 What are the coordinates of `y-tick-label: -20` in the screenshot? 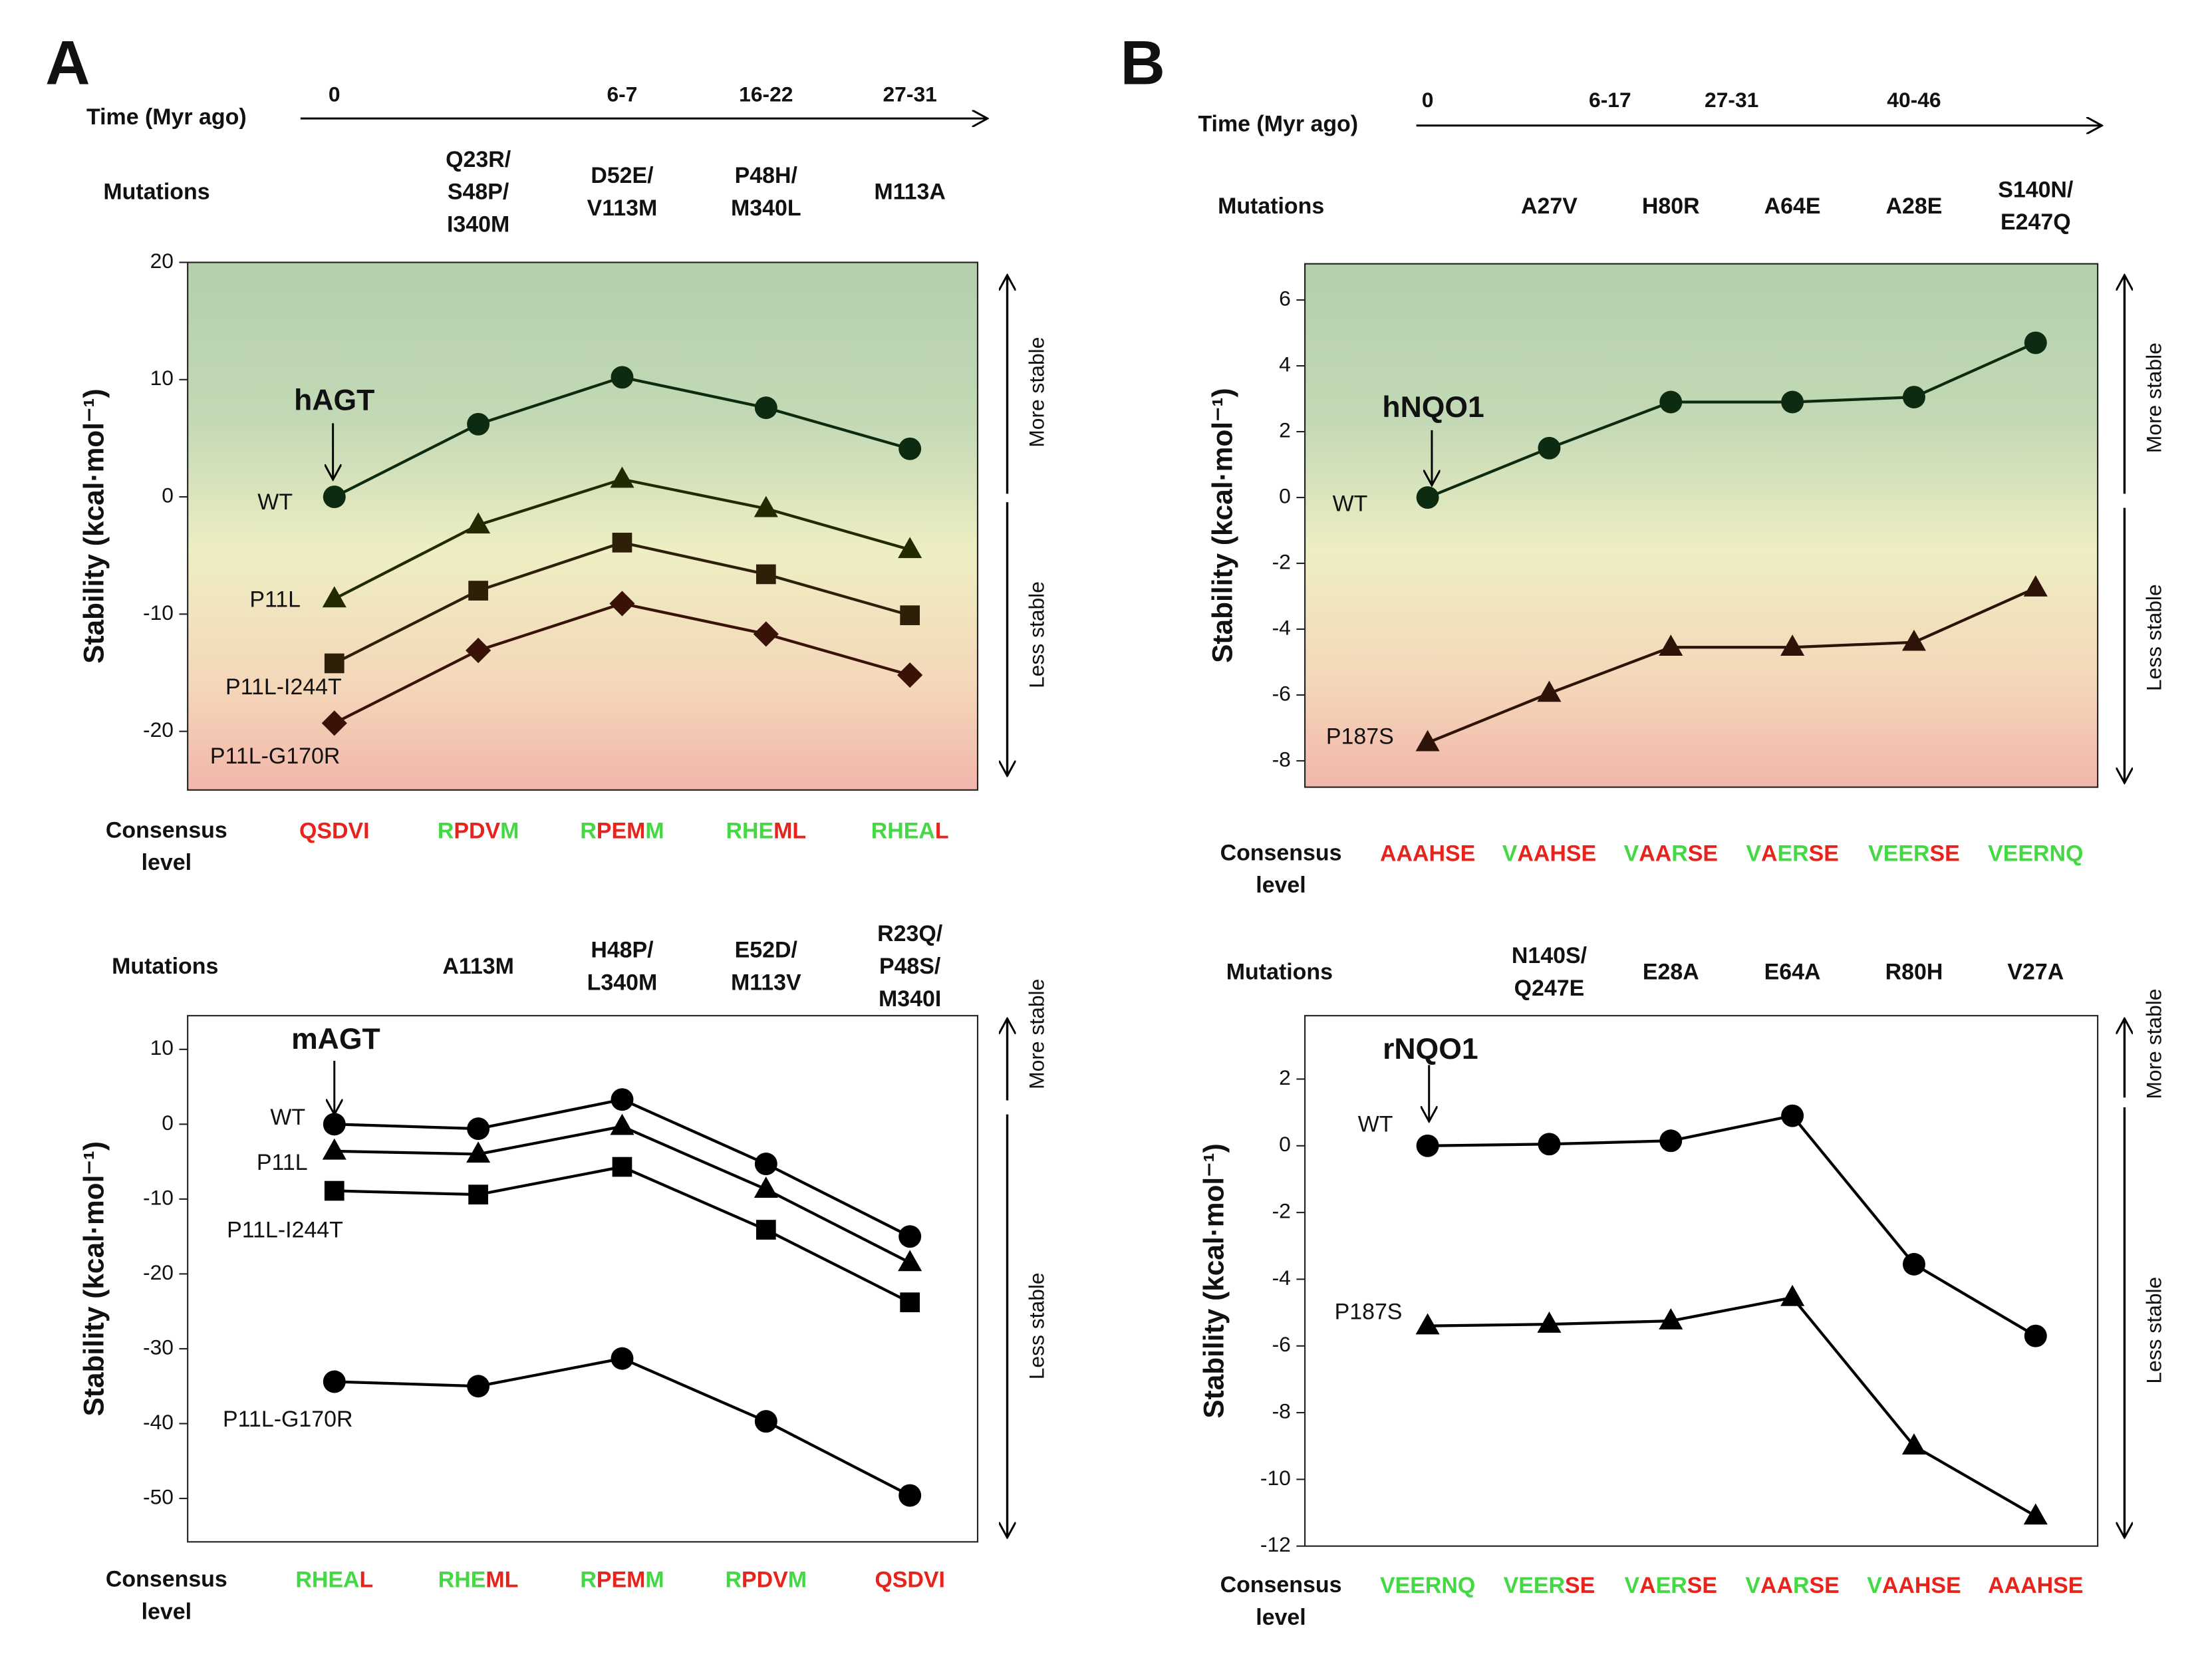 It's located at (158, 1272).